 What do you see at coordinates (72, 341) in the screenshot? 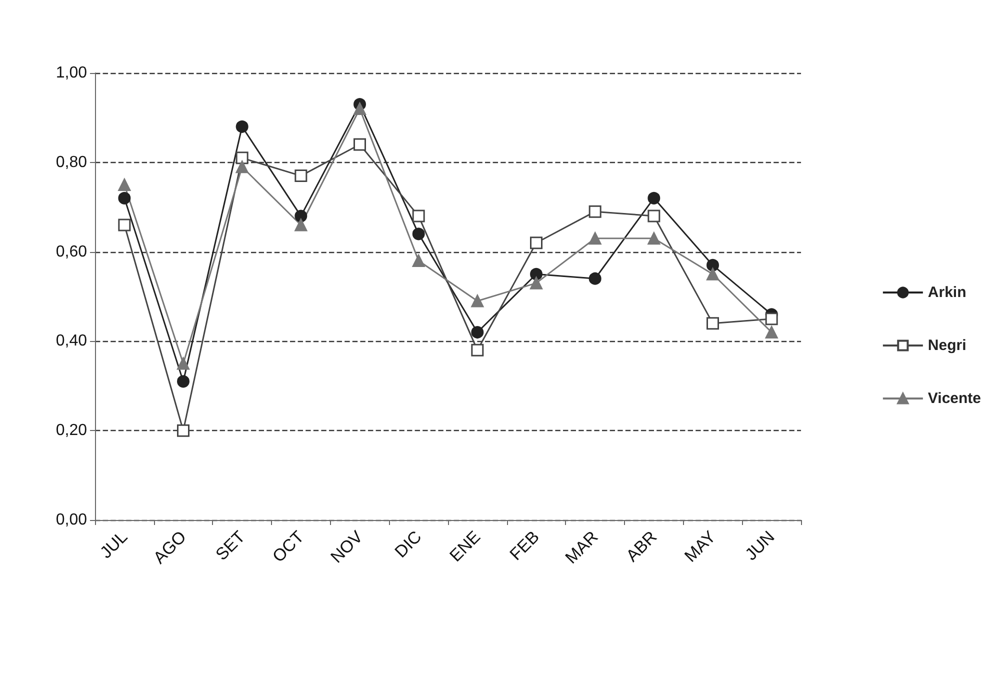
I see `y-tick-label: 0,40` at bounding box center [72, 341].